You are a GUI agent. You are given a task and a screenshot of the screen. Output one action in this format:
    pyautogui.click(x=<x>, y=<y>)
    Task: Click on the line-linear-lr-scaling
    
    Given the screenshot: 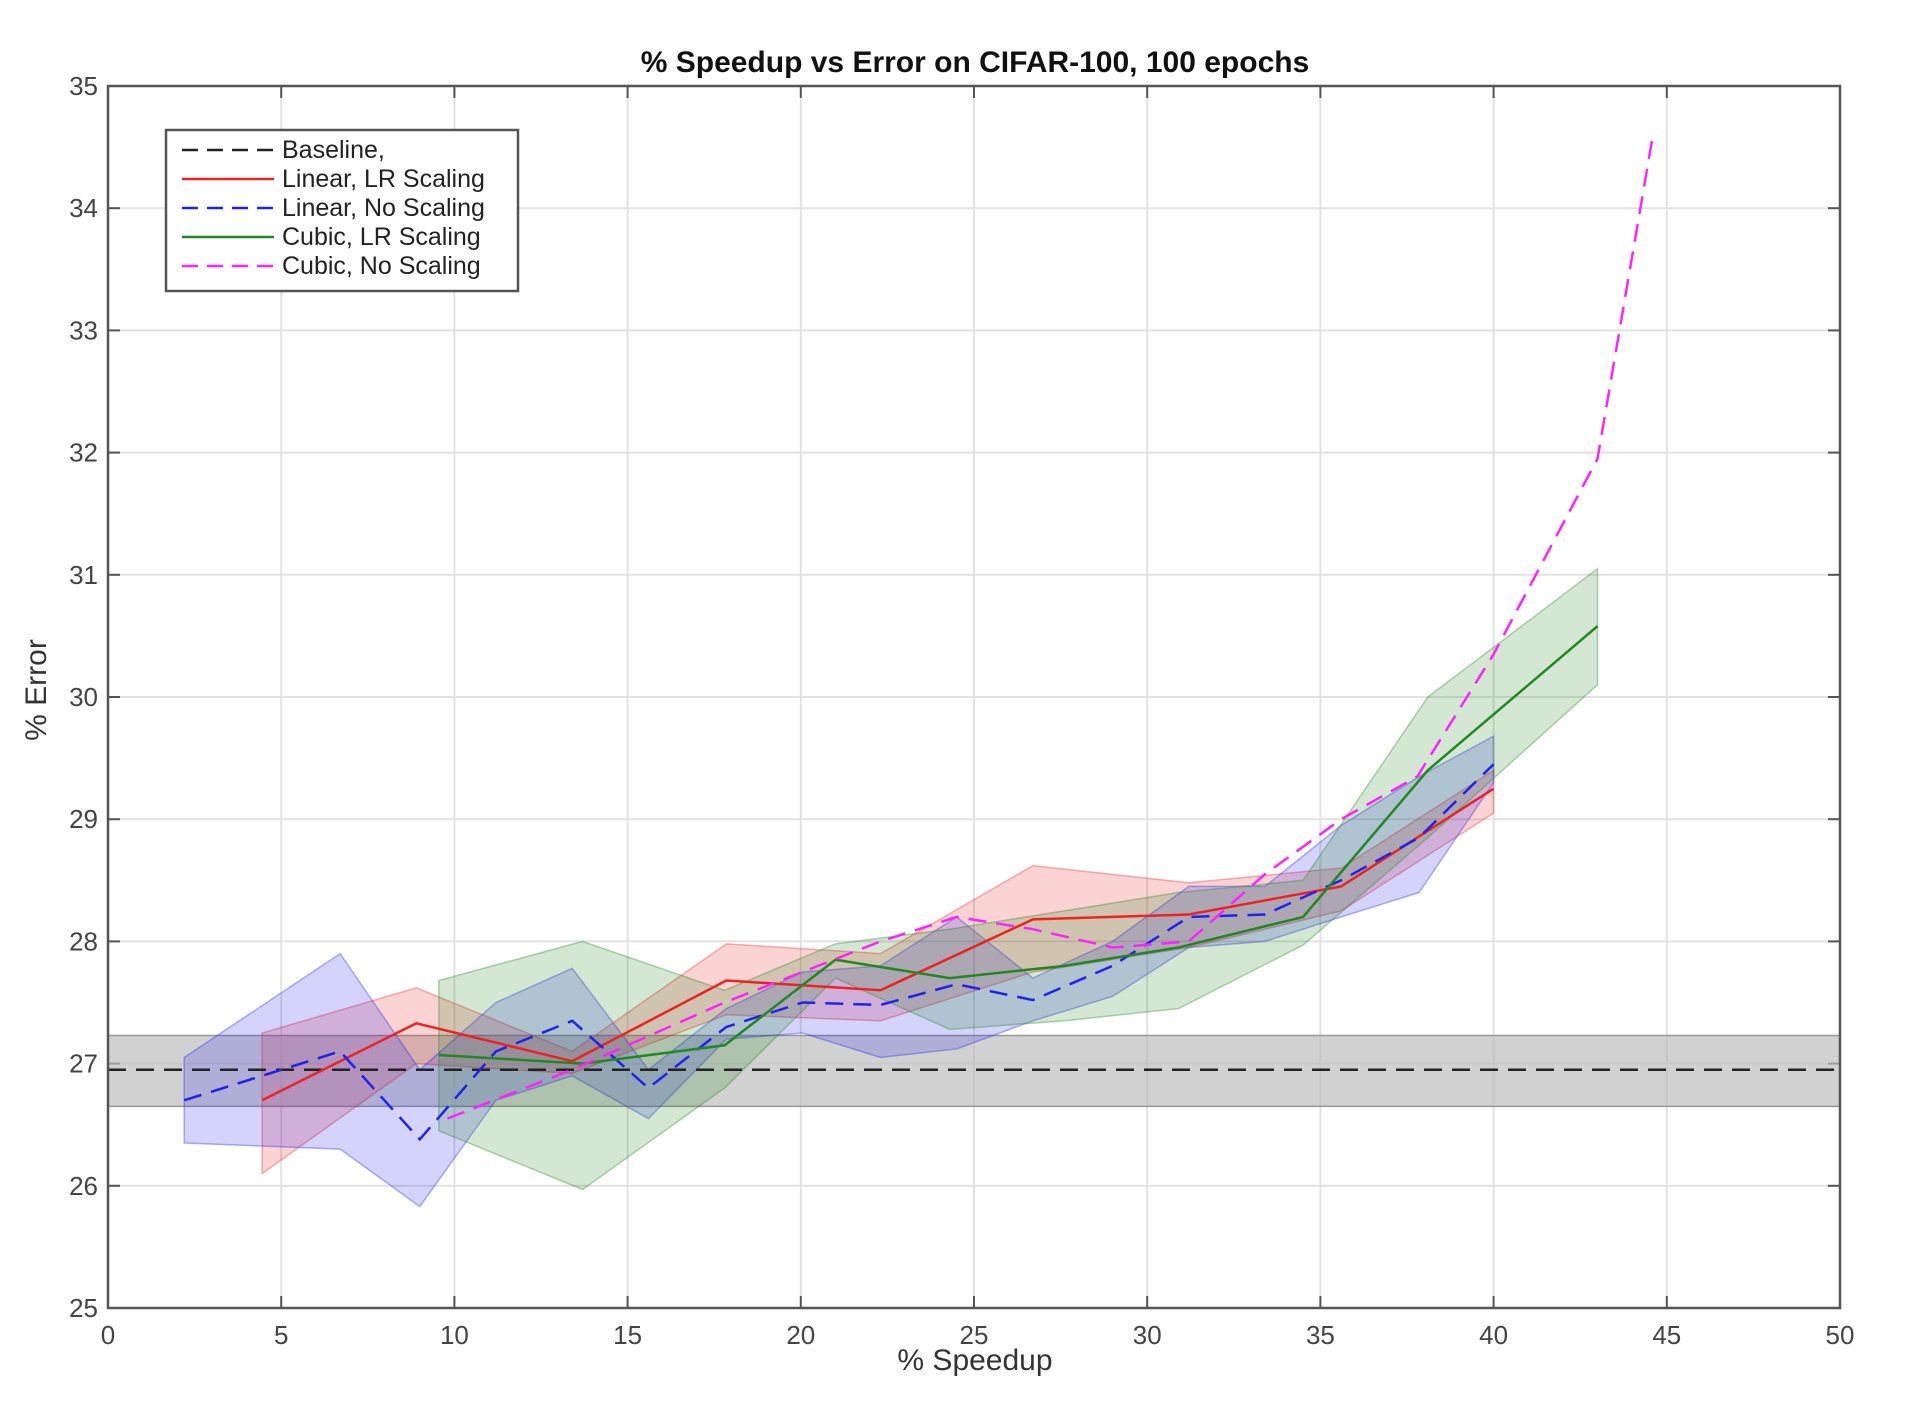 What is the action you would take?
    pyautogui.click(x=878, y=944)
    